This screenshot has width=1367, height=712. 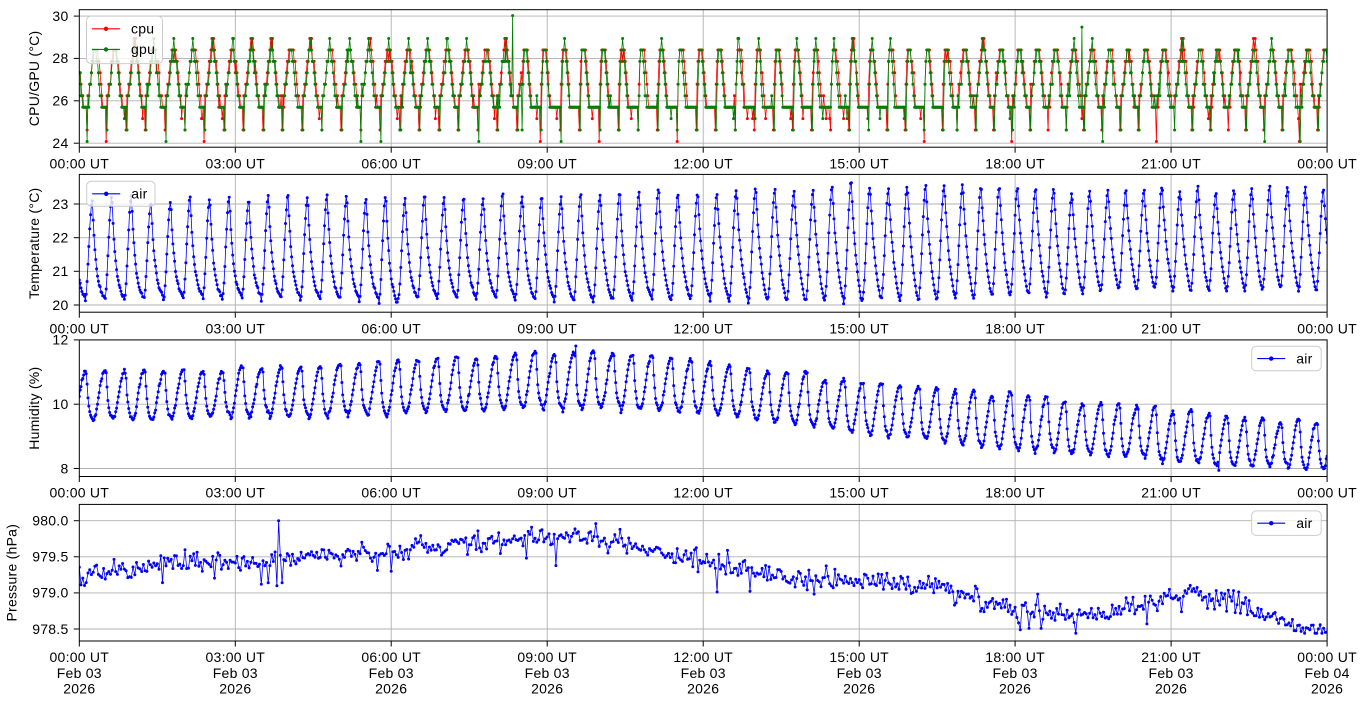 I want to click on svg-text: 12, so click(x=60, y=340).